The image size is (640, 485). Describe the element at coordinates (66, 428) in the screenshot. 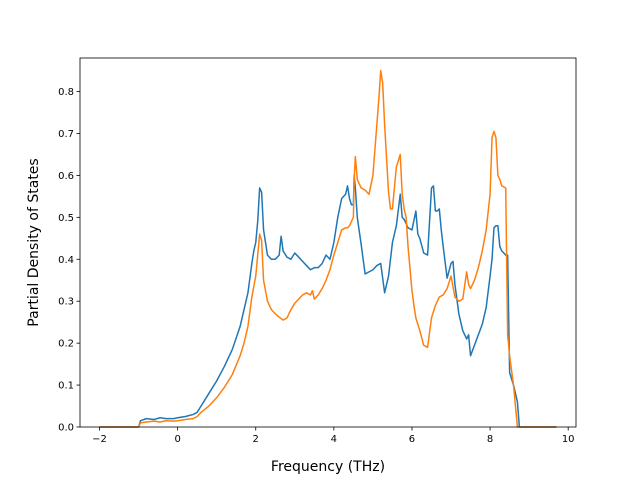

I see `y-tick-label: 0.0` at that location.